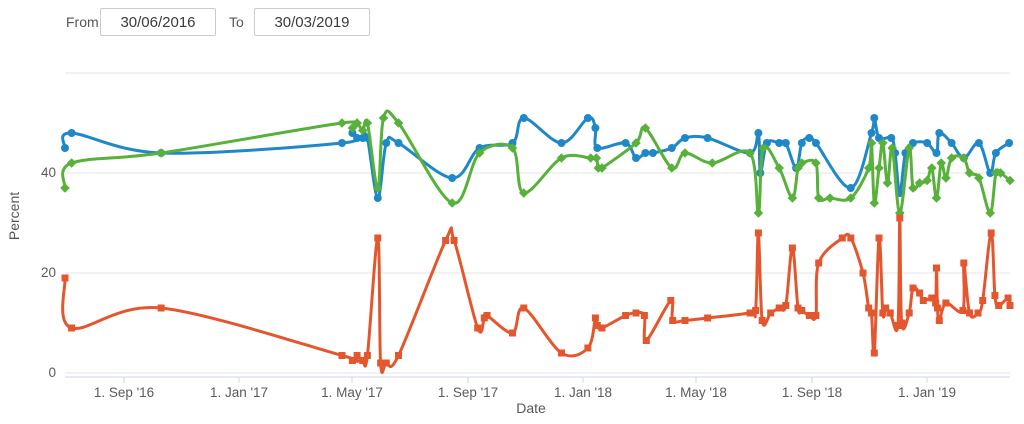 The width and height of the screenshot is (1024, 424). Describe the element at coordinates (48, 272) in the screenshot. I see `y-axis-labels: 0 20 40` at that location.